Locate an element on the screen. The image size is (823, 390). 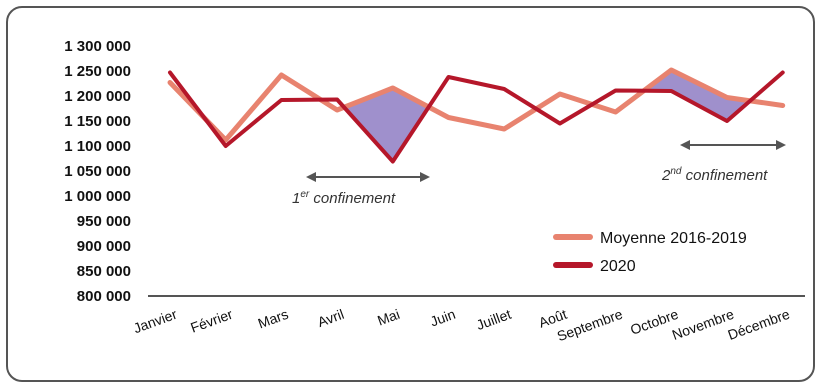
x-tick-label: Mars is located at coordinates (273, 319).